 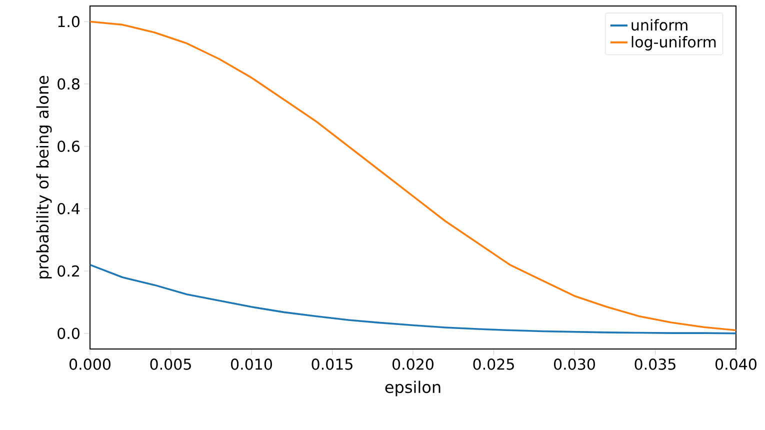 What do you see at coordinates (44, 177) in the screenshot?
I see `y-axis-title: probability of being alone` at bounding box center [44, 177].